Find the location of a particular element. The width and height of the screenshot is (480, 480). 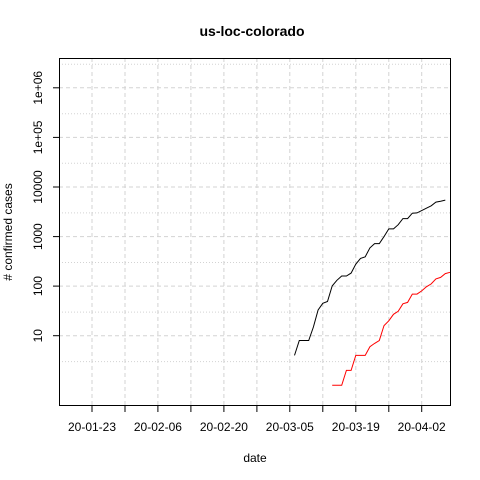

y-axis-label: # confirmed cases is located at coordinates (8, 231).